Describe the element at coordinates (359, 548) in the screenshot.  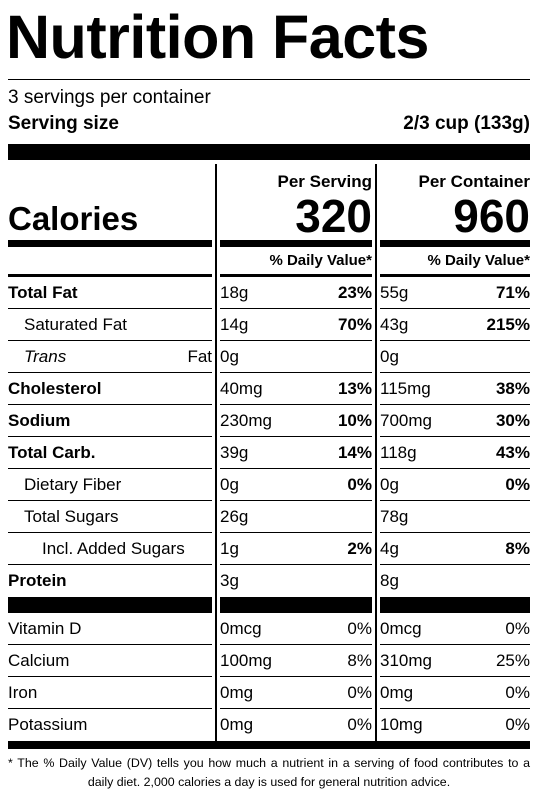
I see `daily-value: 2%` at that location.